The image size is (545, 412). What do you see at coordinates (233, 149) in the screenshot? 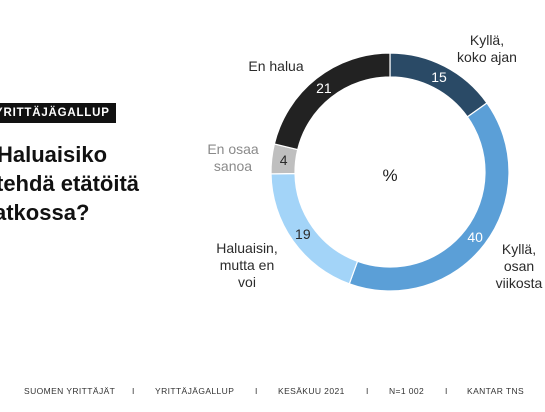
I see `slice-category-label-line: En osaa` at bounding box center [233, 149].